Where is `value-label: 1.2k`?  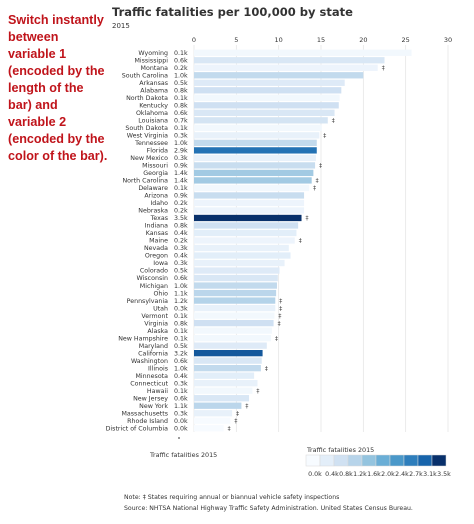 value-label: 1.2k is located at coordinates (181, 301).